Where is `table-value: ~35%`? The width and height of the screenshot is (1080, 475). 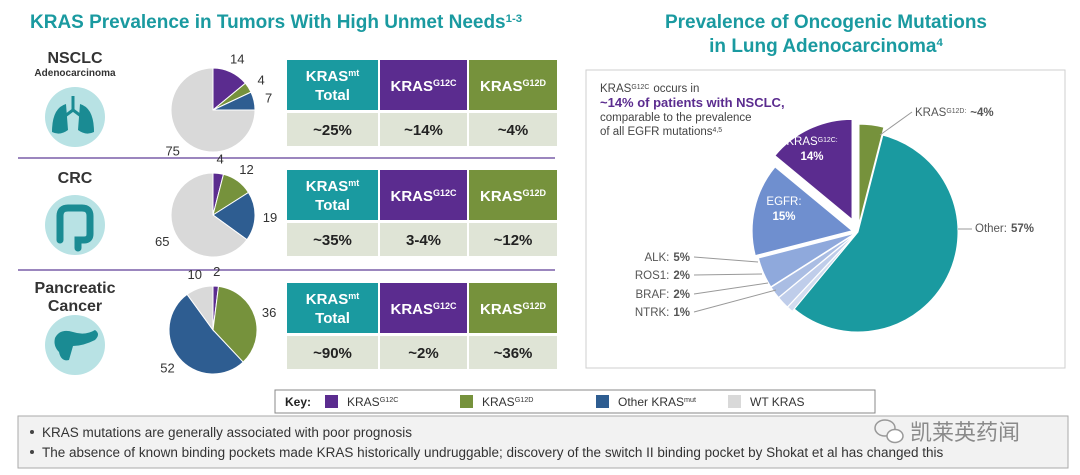 table-value: ~35% is located at coordinates (332, 240).